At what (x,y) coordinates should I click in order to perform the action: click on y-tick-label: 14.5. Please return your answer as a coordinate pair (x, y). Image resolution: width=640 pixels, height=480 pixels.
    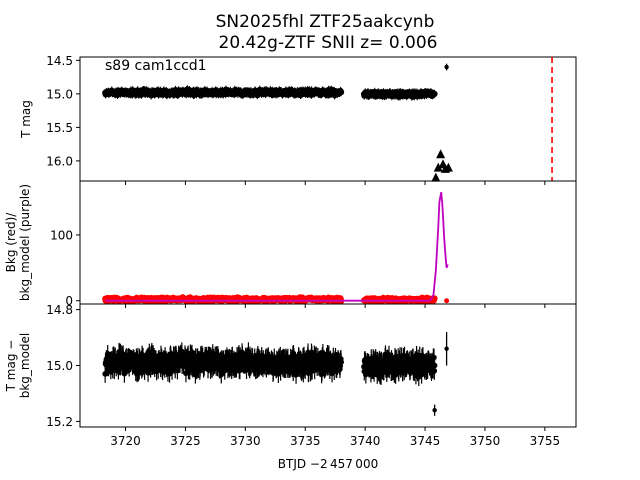
    Looking at the image, I should click on (59, 61).